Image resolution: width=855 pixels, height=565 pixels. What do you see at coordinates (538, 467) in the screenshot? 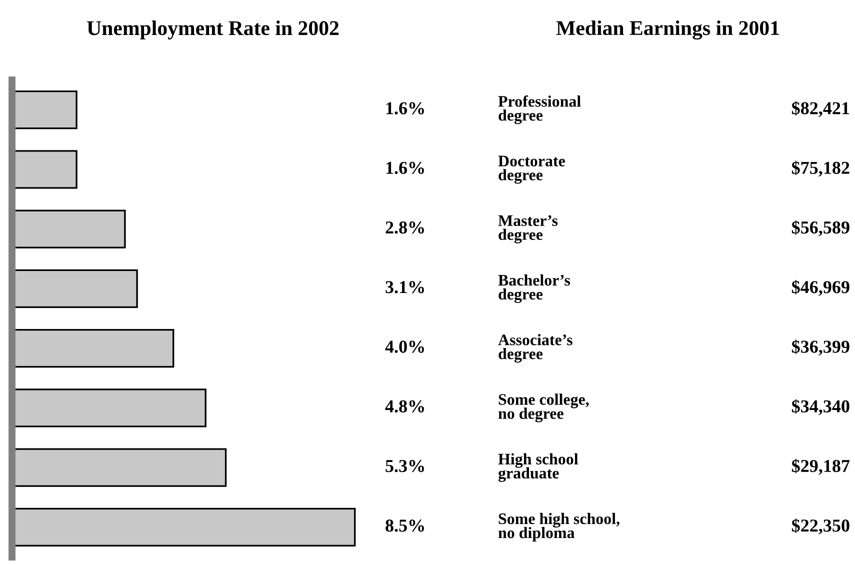
I see `category-label: High school graduate` at bounding box center [538, 467].